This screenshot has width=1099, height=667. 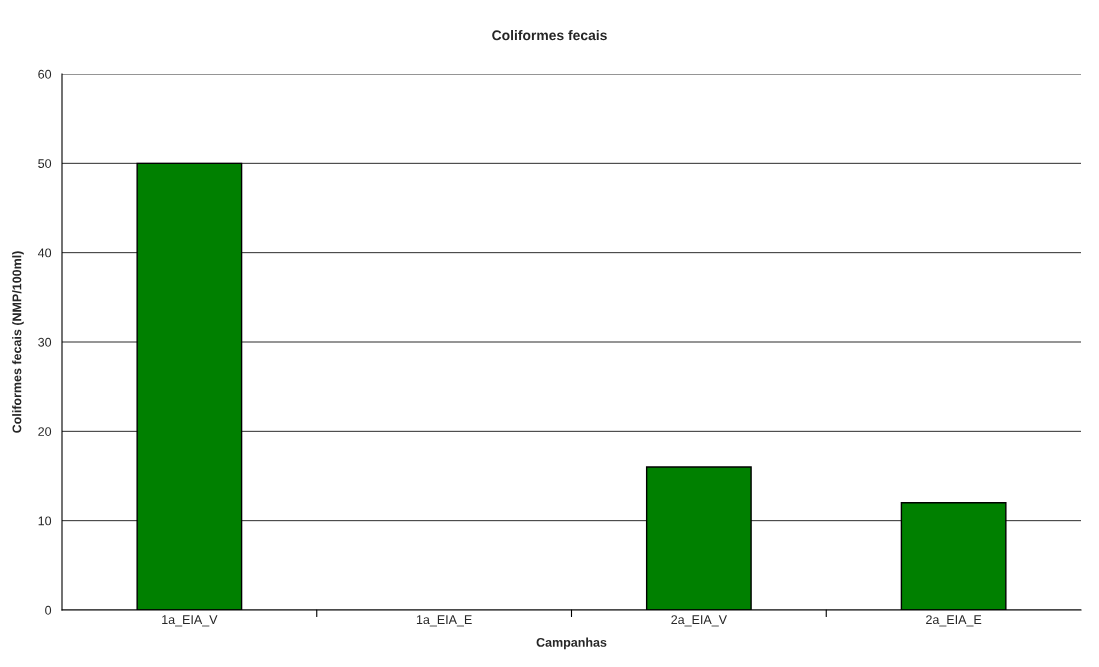 I want to click on x-tick-label: 1a_EIA_V, so click(x=190, y=621).